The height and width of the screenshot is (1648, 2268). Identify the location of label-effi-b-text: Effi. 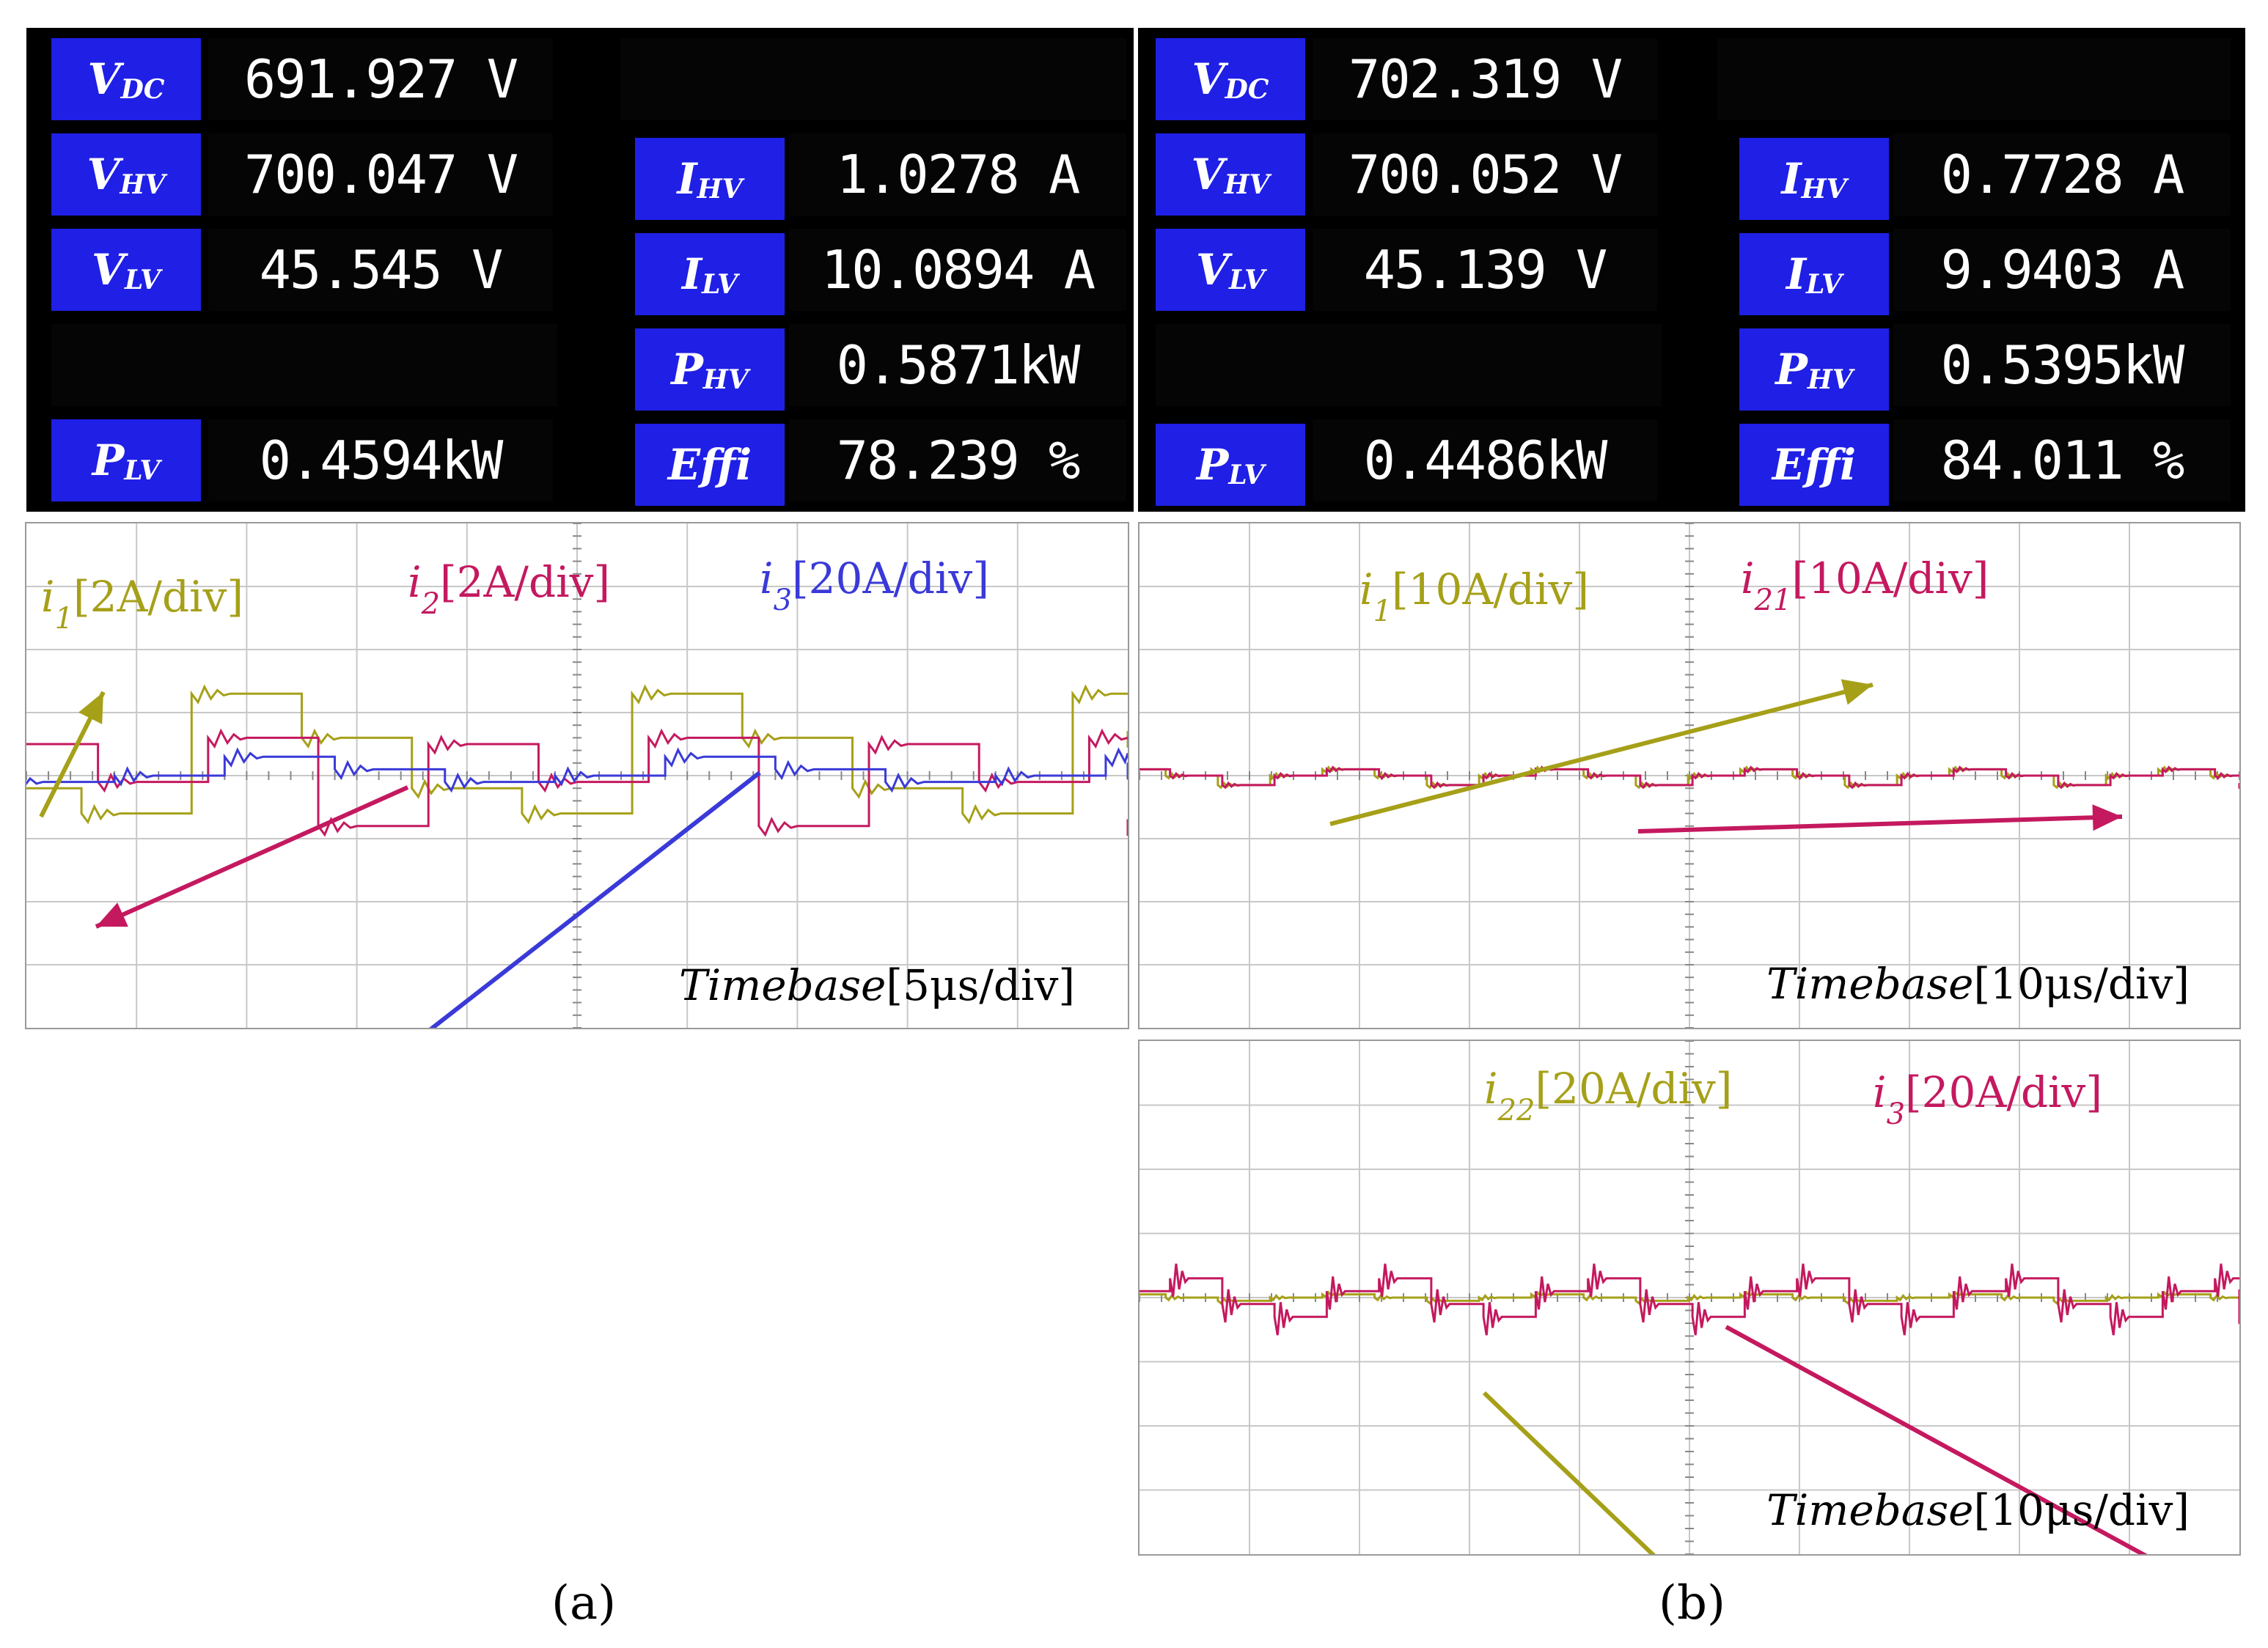
(1814, 465).